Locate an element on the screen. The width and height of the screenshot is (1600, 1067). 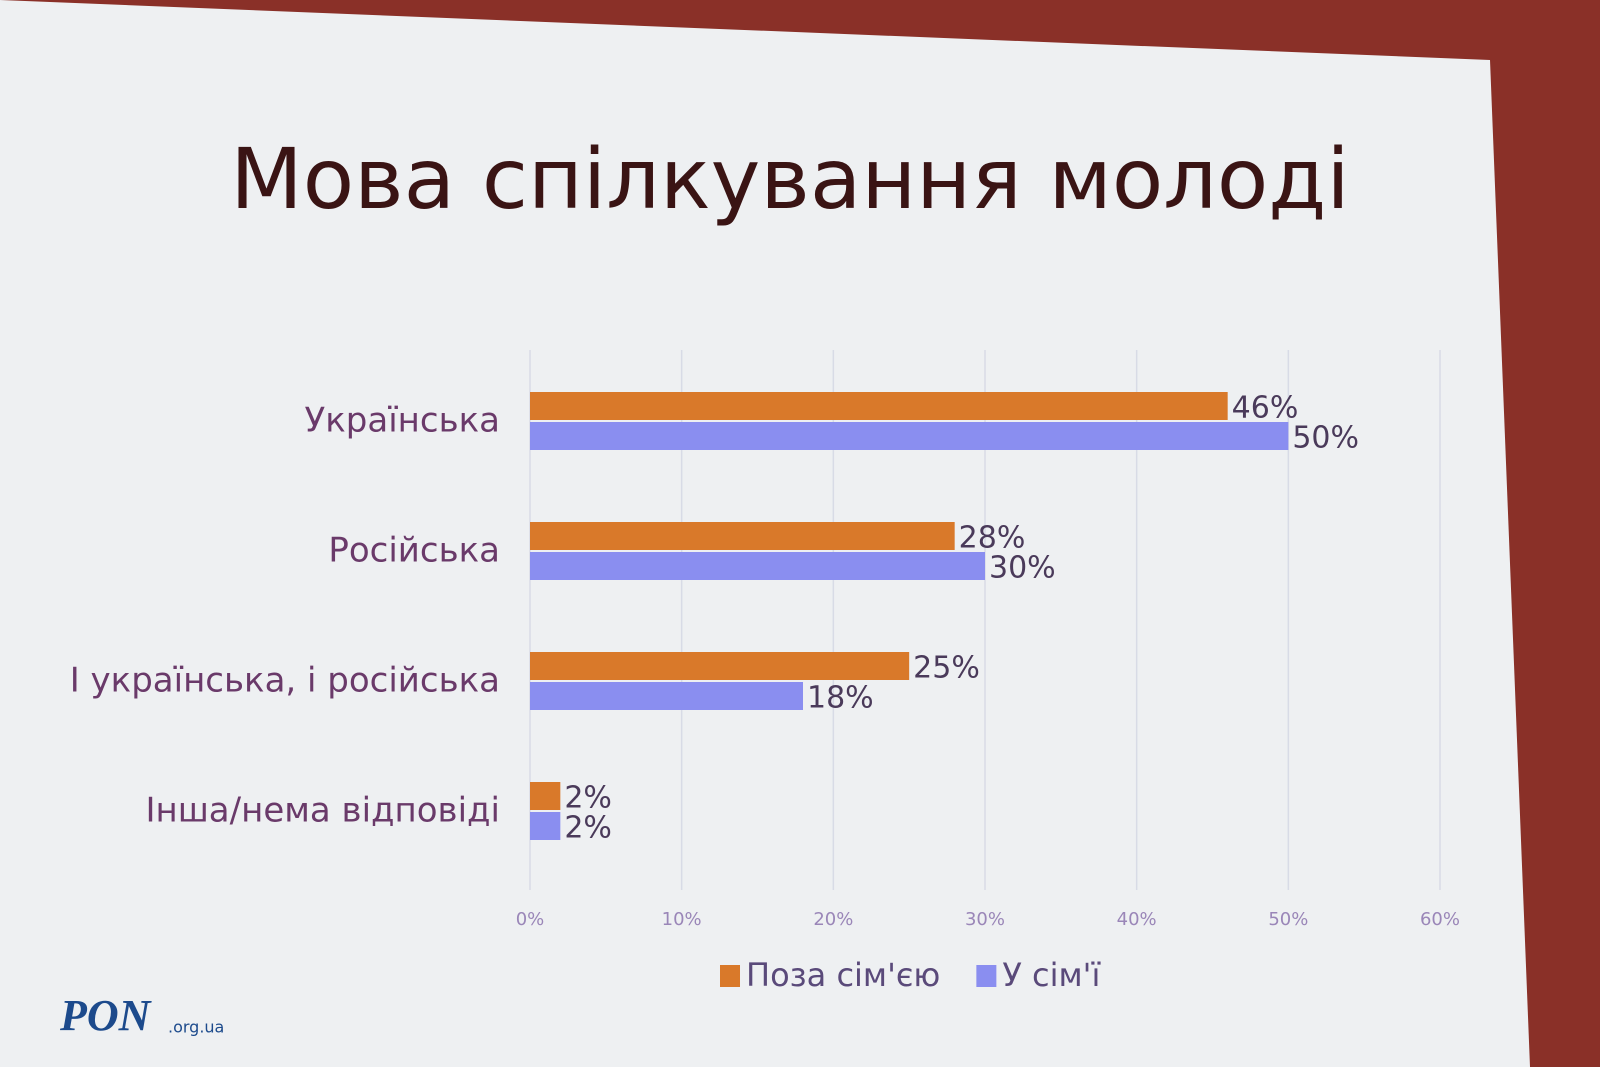
y-tick-label: Російська is located at coordinates (414, 551).